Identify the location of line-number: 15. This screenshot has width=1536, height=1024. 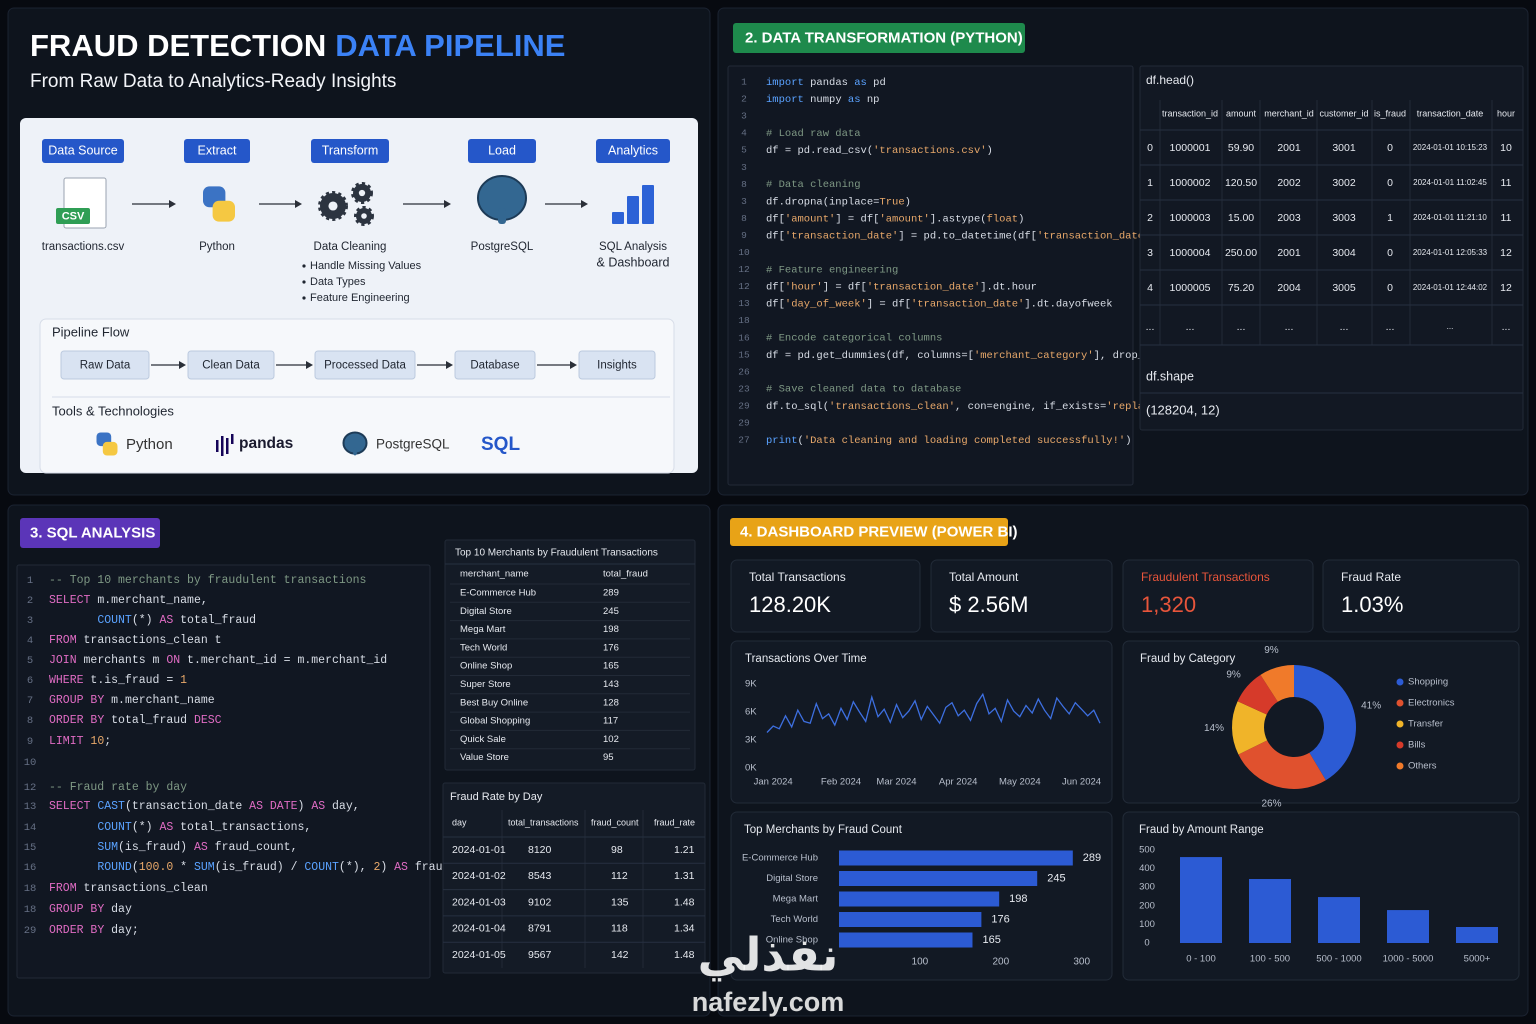
(30, 848).